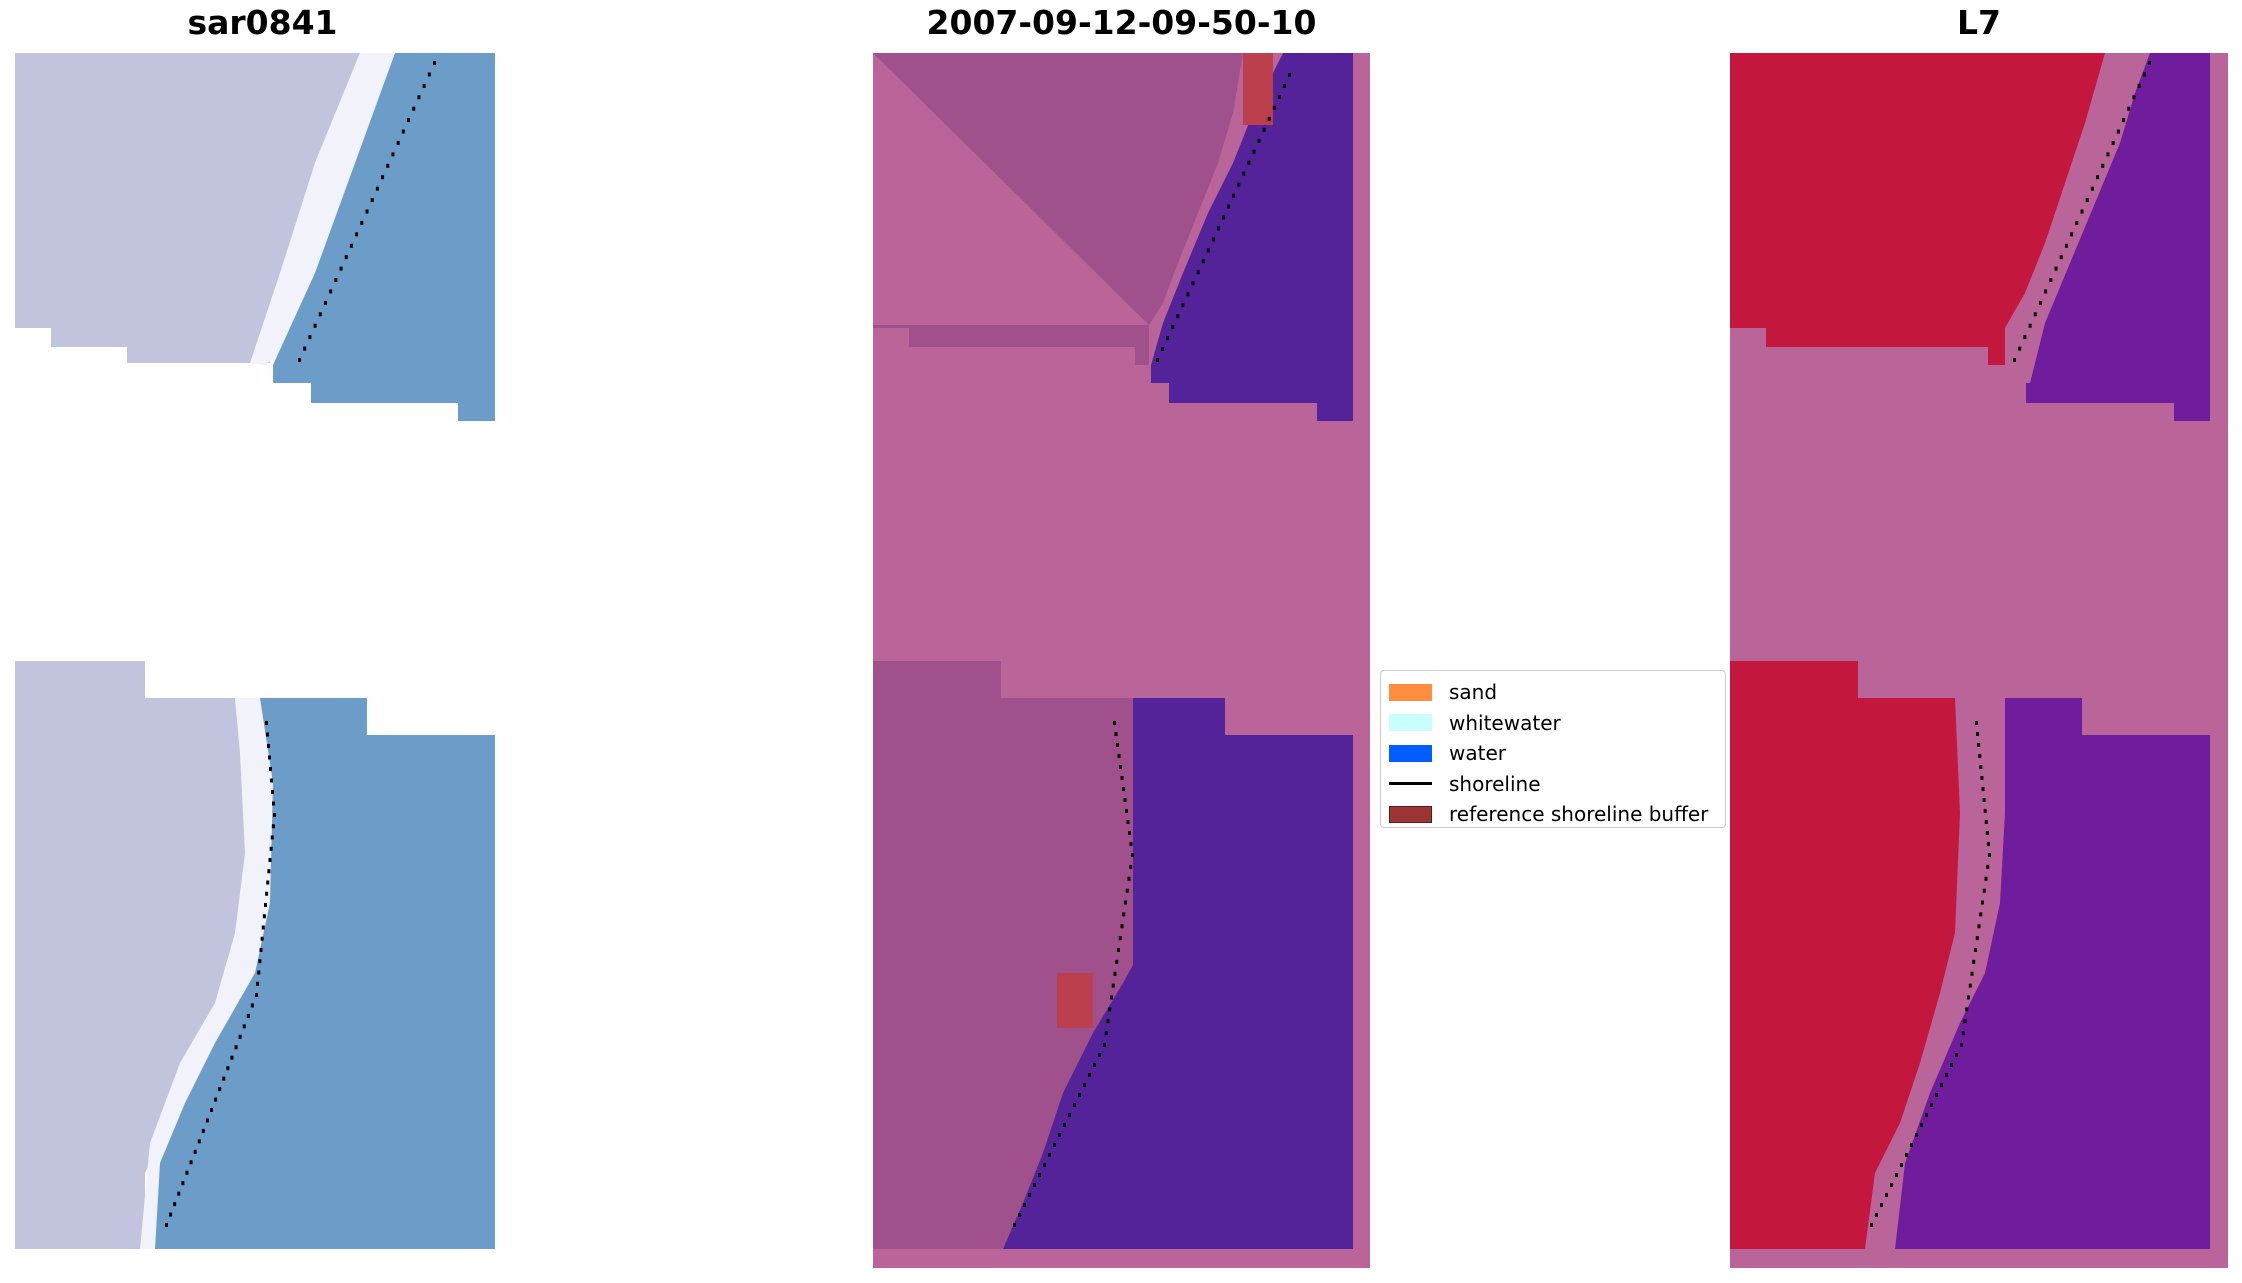 This screenshot has width=2242, height=1283. What do you see at coordinates (1410, 784) in the screenshot?
I see `legend-line-shoreline` at bounding box center [1410, 784].